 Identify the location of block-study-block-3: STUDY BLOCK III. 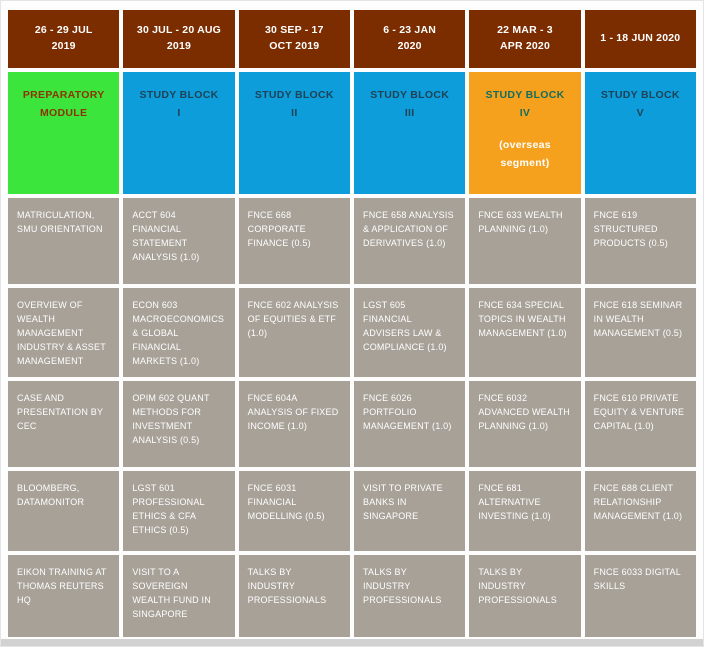
(410, 133).